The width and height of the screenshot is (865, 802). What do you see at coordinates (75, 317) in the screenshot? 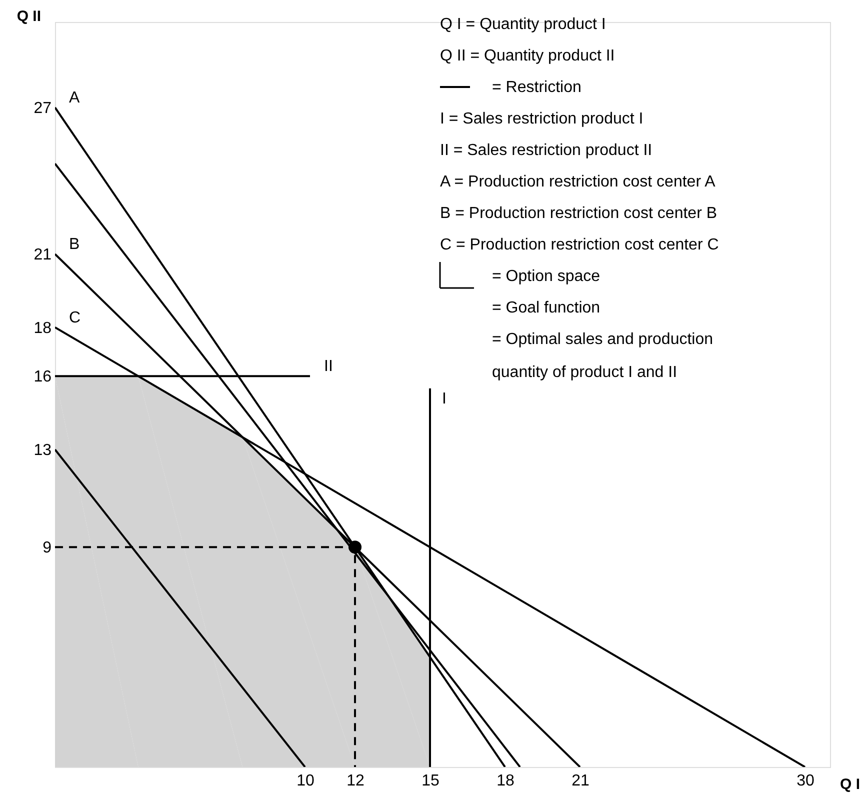
I see `series-label: C` at bounding box center [75, 317].